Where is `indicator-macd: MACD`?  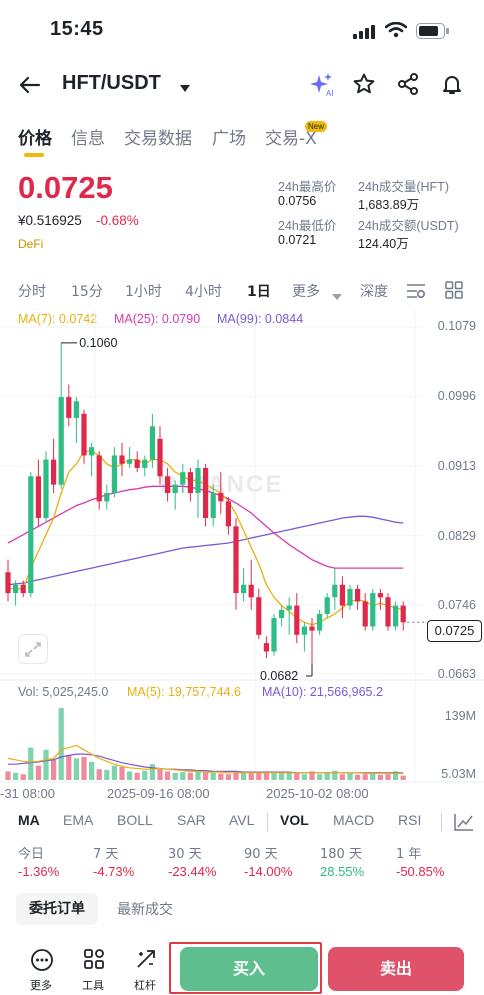
indicator-macd: MACD is located at coordinates (354, 820).